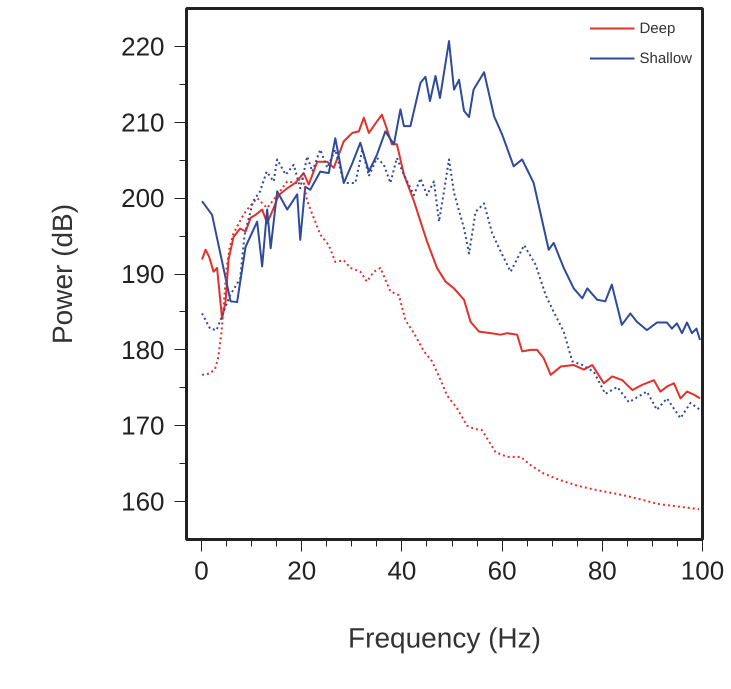 This screenshot has height=689, width=731. What do you see at coordinates (143, 46) in the screenshot?
I see `y-tick-label: 220` at bounding box center [143, 46].